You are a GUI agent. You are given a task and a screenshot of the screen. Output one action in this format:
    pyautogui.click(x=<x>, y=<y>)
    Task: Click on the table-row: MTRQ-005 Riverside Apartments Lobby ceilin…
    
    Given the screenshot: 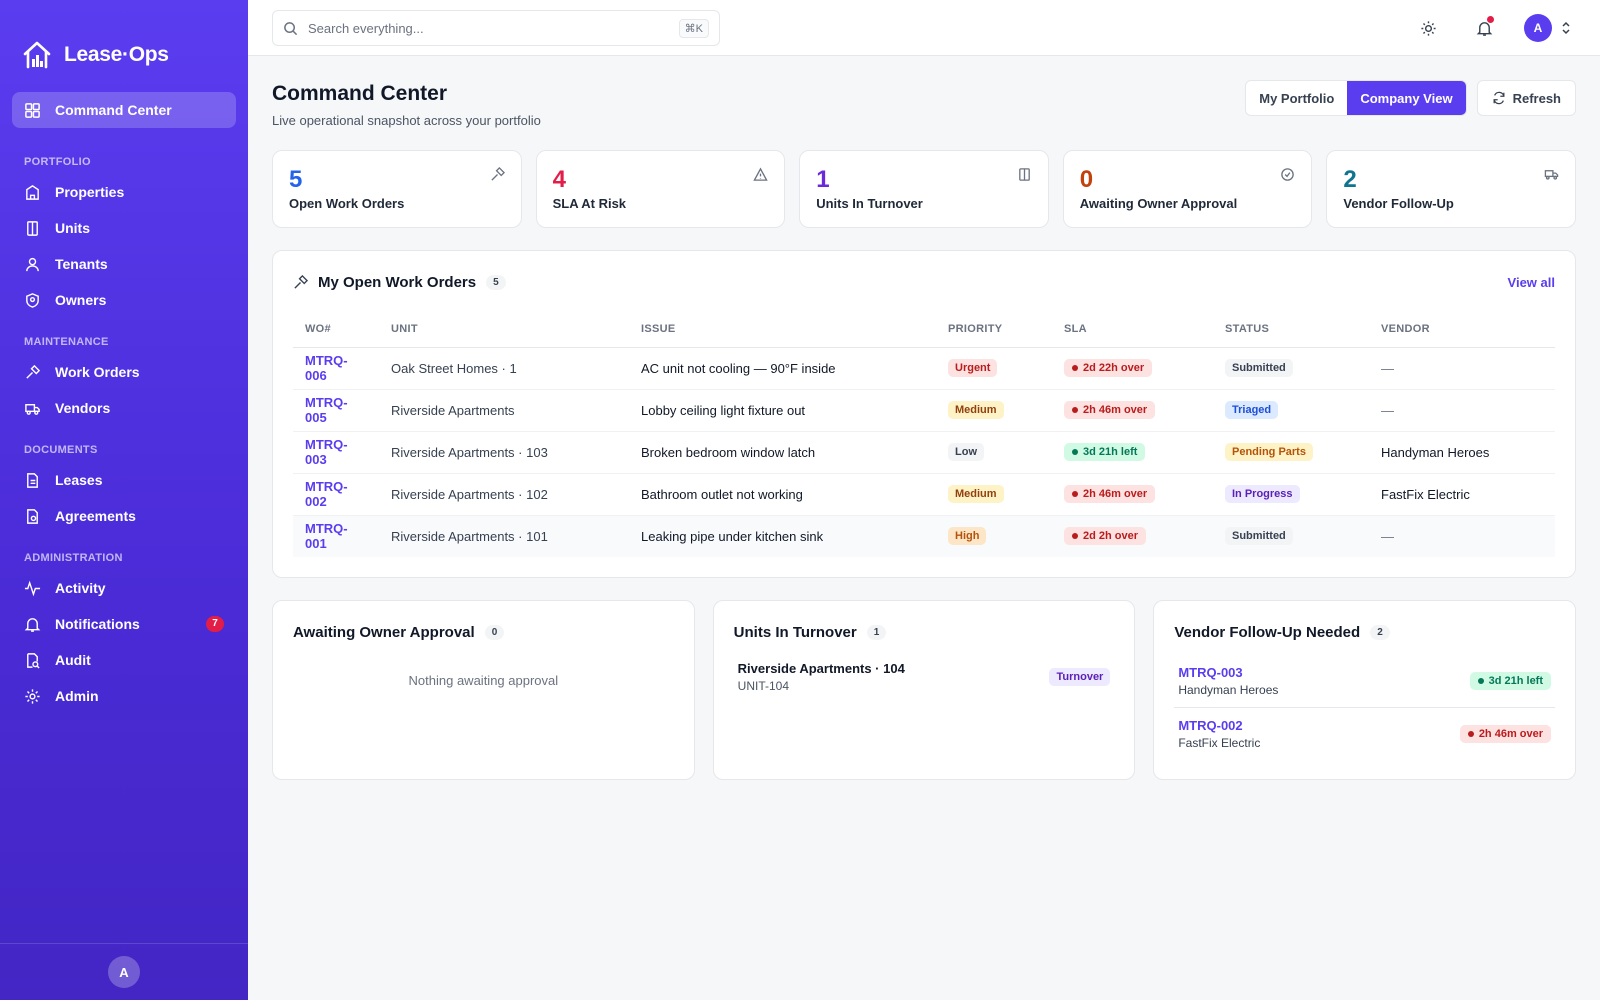 What is the action you would take?
    pyautogui.click(x=924, y=410)
    